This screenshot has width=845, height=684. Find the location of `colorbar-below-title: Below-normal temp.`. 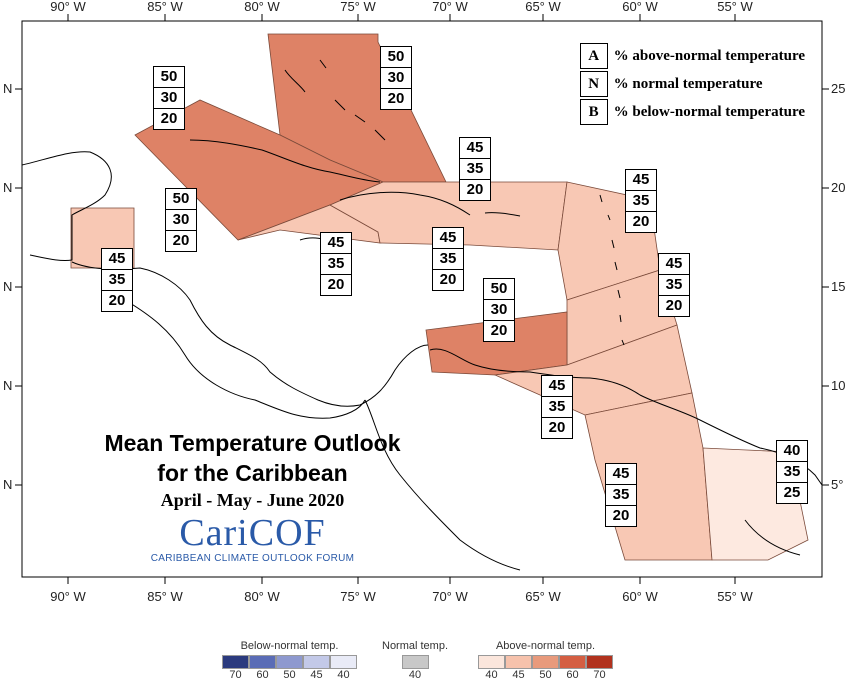

colorbar-below-title: Below-normal temp. is located at coordinates (289, 646).